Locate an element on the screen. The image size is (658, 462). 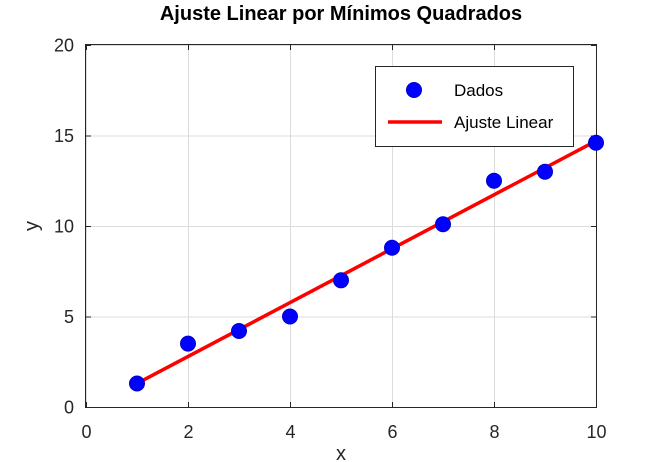
x-tick-label: 6 is located at coordinates (392, 432).